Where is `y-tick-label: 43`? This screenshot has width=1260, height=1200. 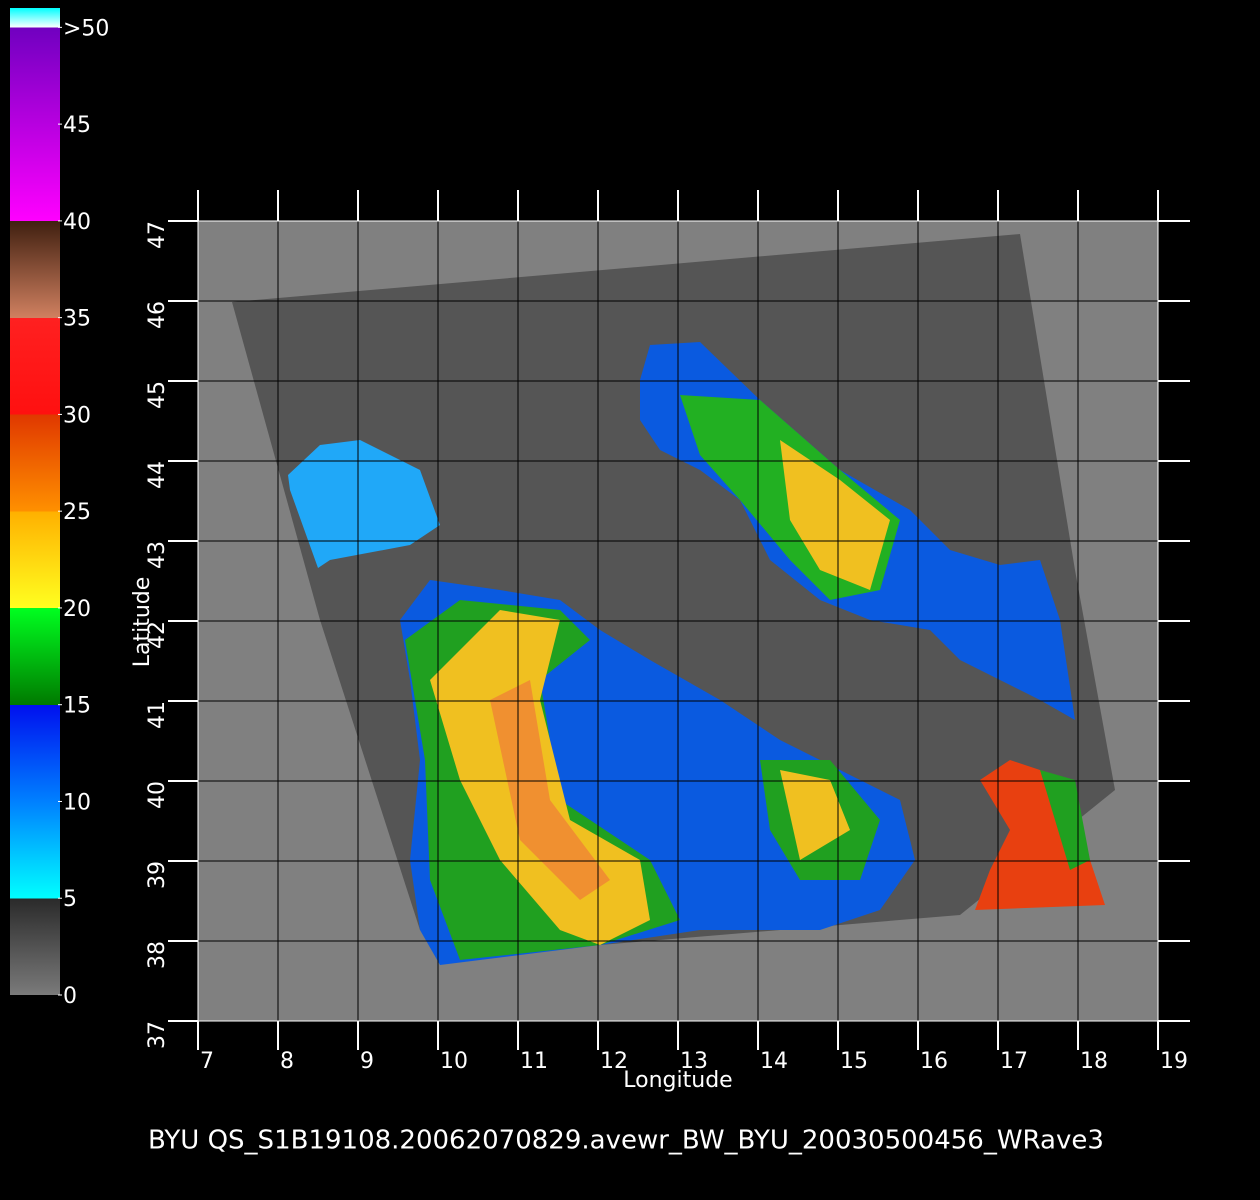 y-tick-label: 43 is located at coordinates (157, 555).